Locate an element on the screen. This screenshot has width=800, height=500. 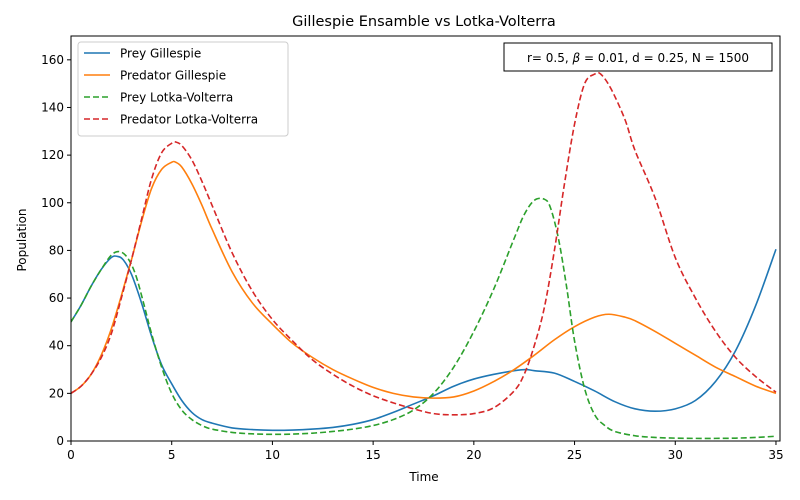
y-tick-label: 120 is located at coordinates (52, 155).